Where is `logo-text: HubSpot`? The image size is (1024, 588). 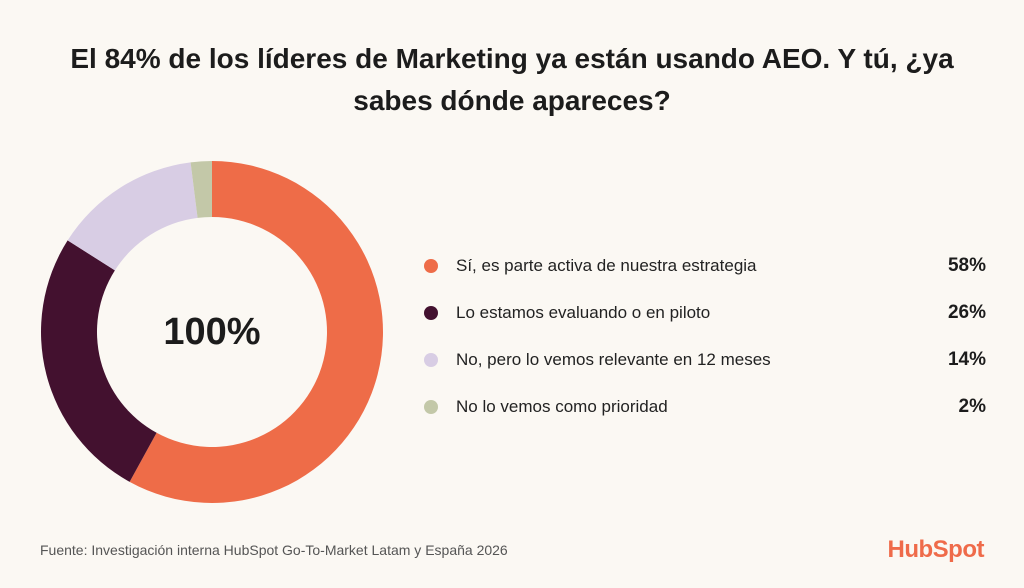 logo-text: HubSpot is located at coordinates (936, 549).